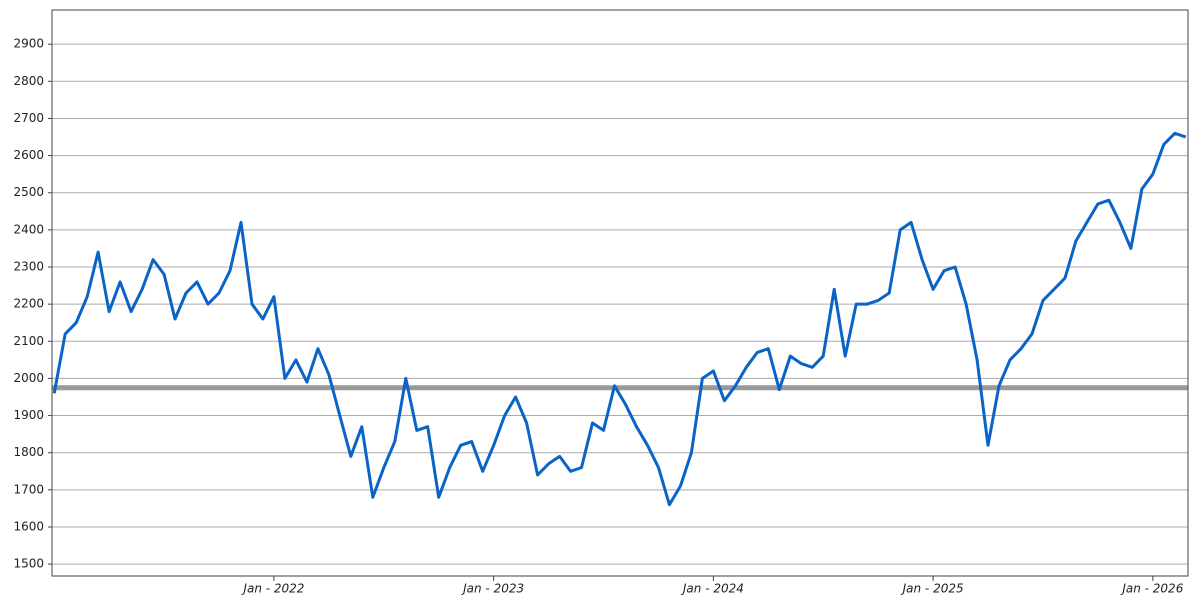  Describe the element at coordinates (28, 118) in the screenshot. I see `y-tick-label: 2700` at that location.